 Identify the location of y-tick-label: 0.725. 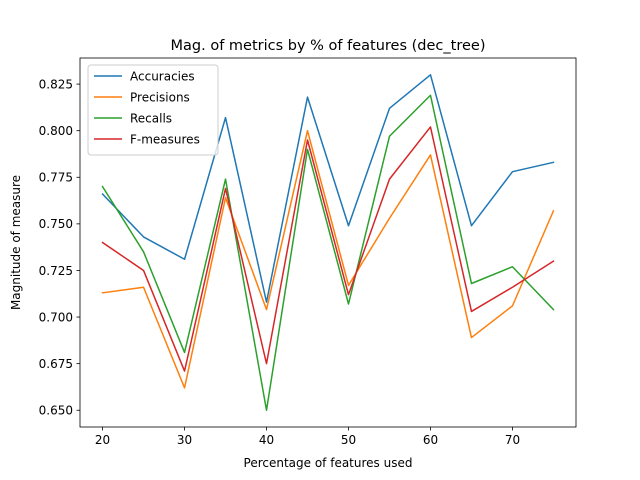
(56, 271).